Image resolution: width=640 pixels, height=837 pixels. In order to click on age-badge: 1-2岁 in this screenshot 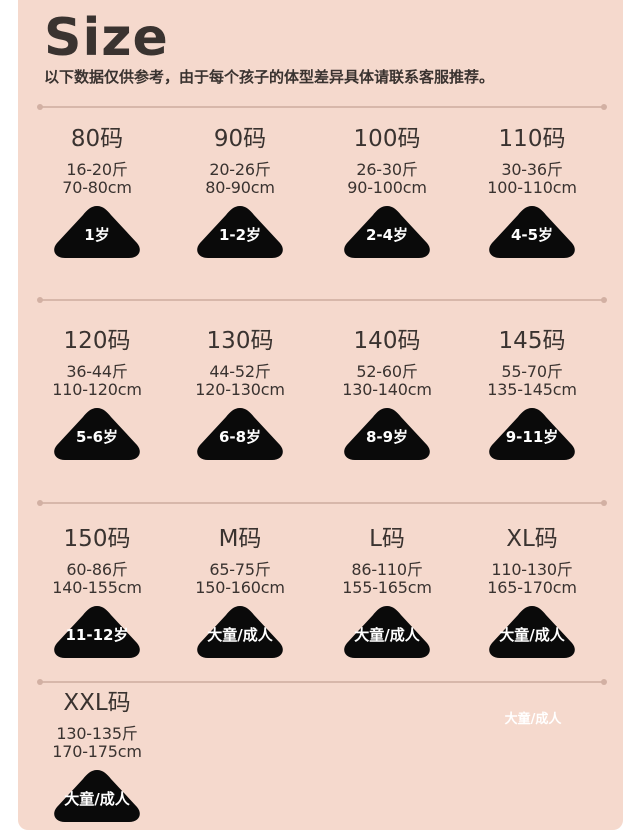, I will do `click(240, 231)`.